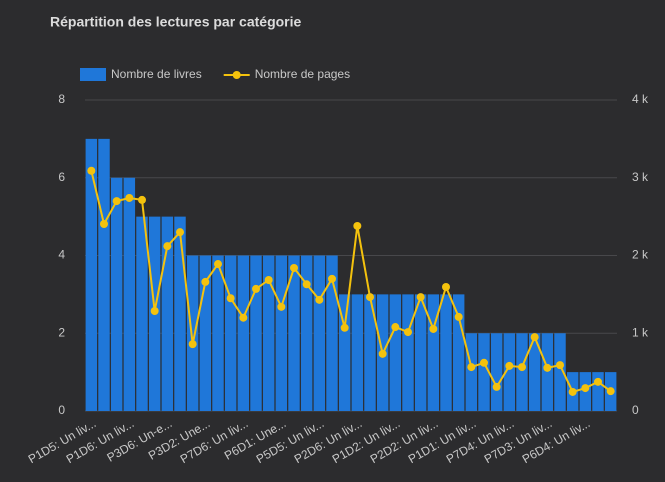  I want to click on y2-tick-label: 4 k, so click(640, 99).